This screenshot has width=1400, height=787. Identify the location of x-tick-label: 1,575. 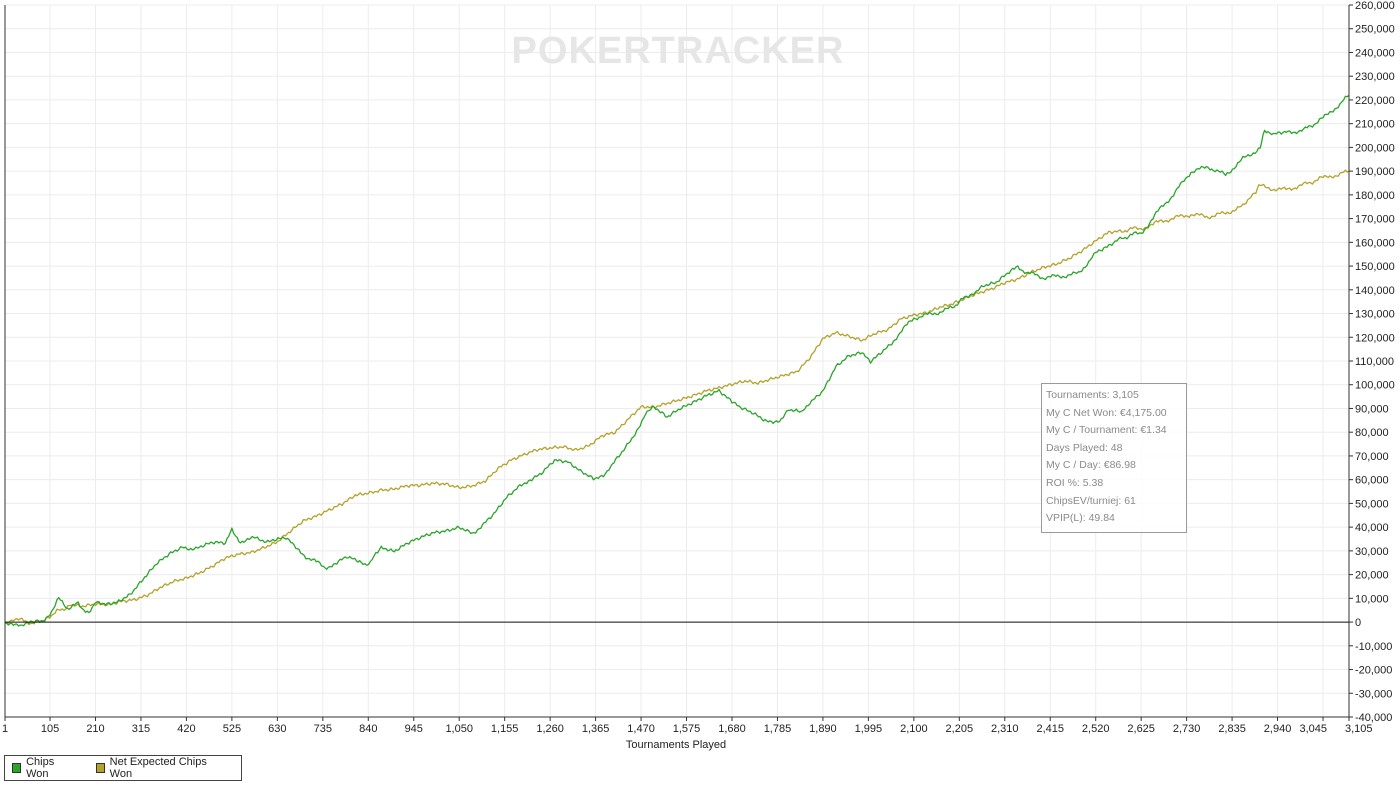
(687, 729).